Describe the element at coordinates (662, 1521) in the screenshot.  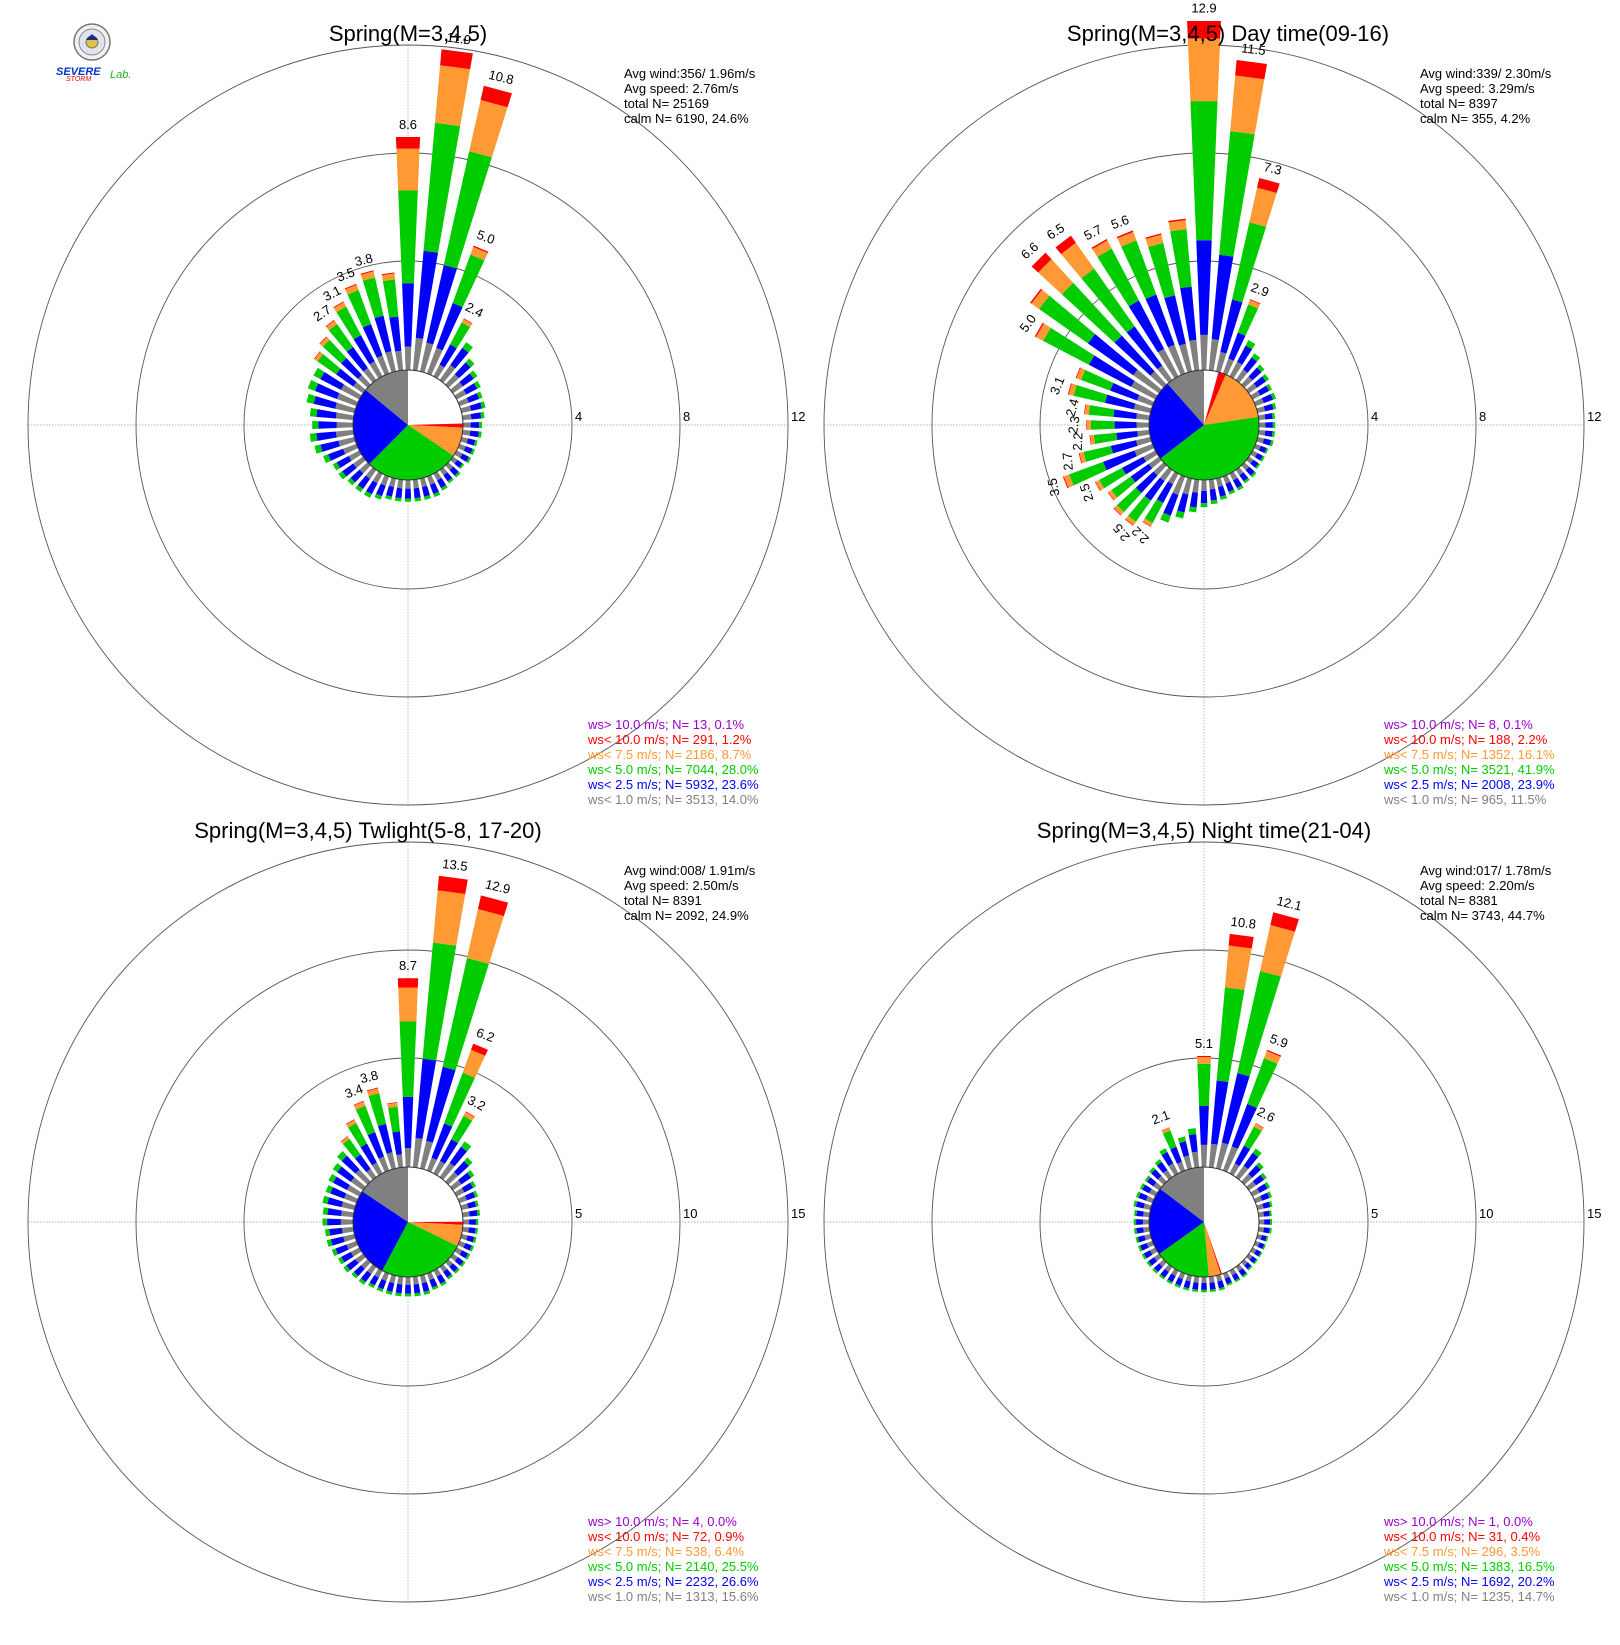
I see `legend-entry: ws> 10.0 m/s; N= 4, 0.0%` at that location.